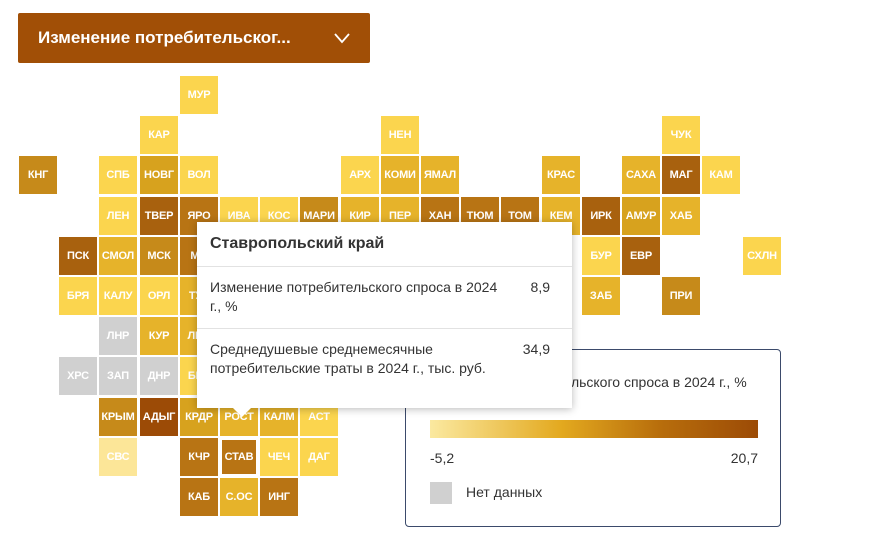  What do you see at coordinates (641, 216) in the screenshot?
I see `region-cell: АМУР` at bounding box center [641, 216].